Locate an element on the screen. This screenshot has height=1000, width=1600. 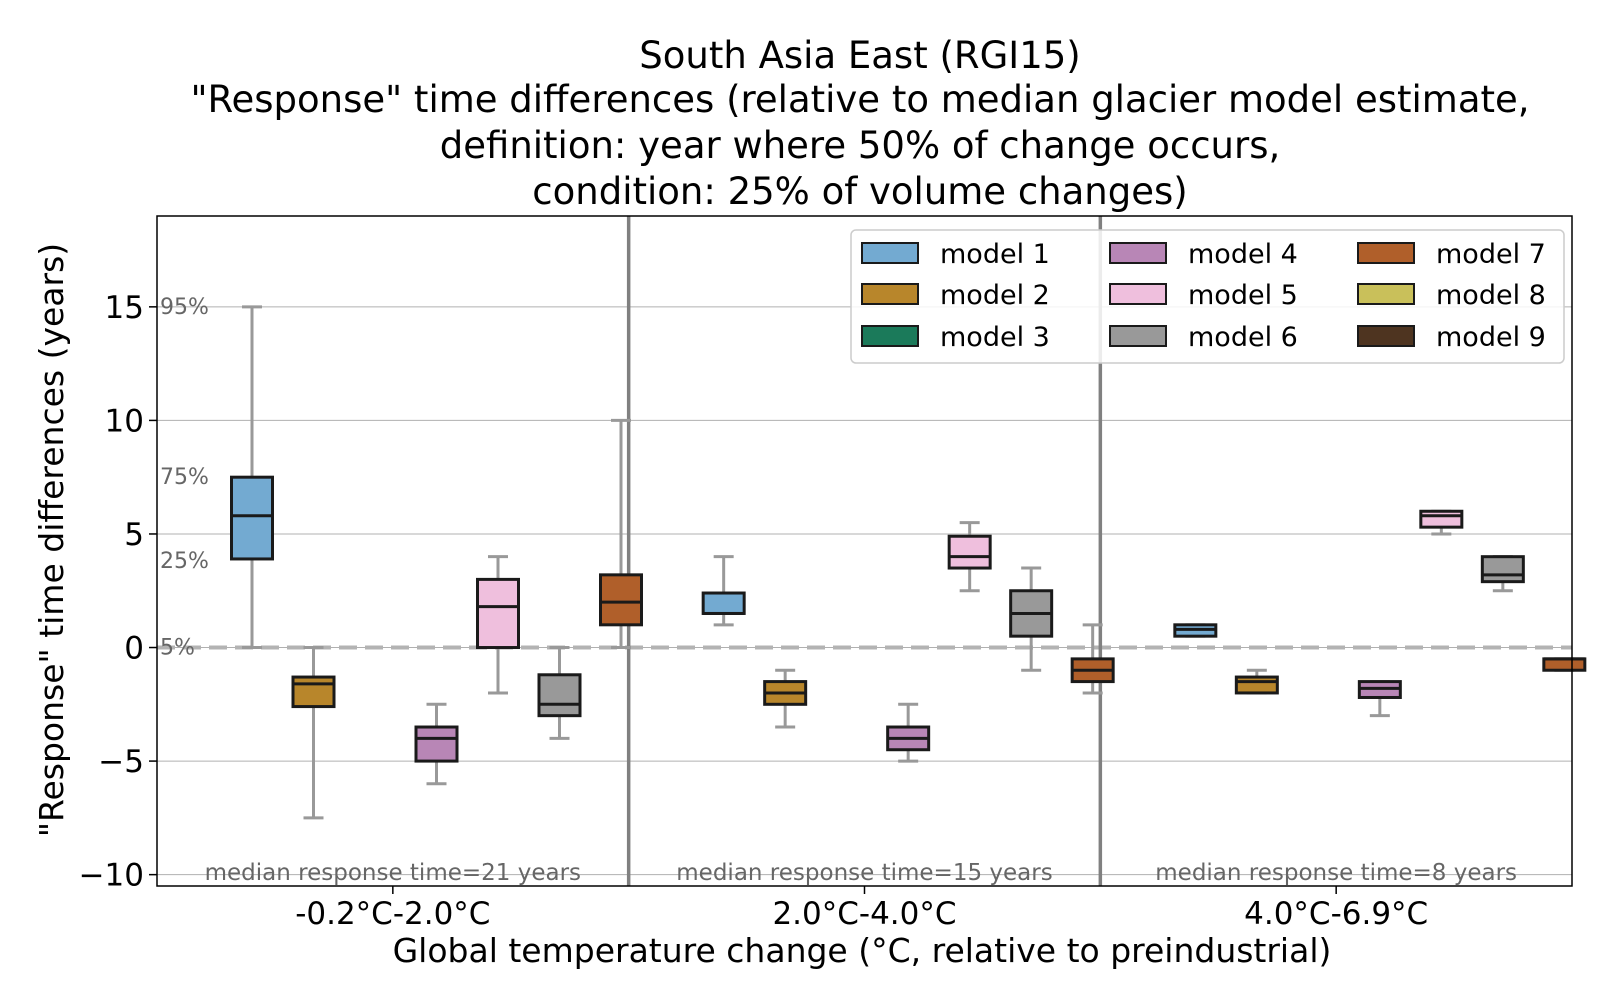
x-tick-label: -0.2°C-2.0°C is located at coordinates (392, 914).